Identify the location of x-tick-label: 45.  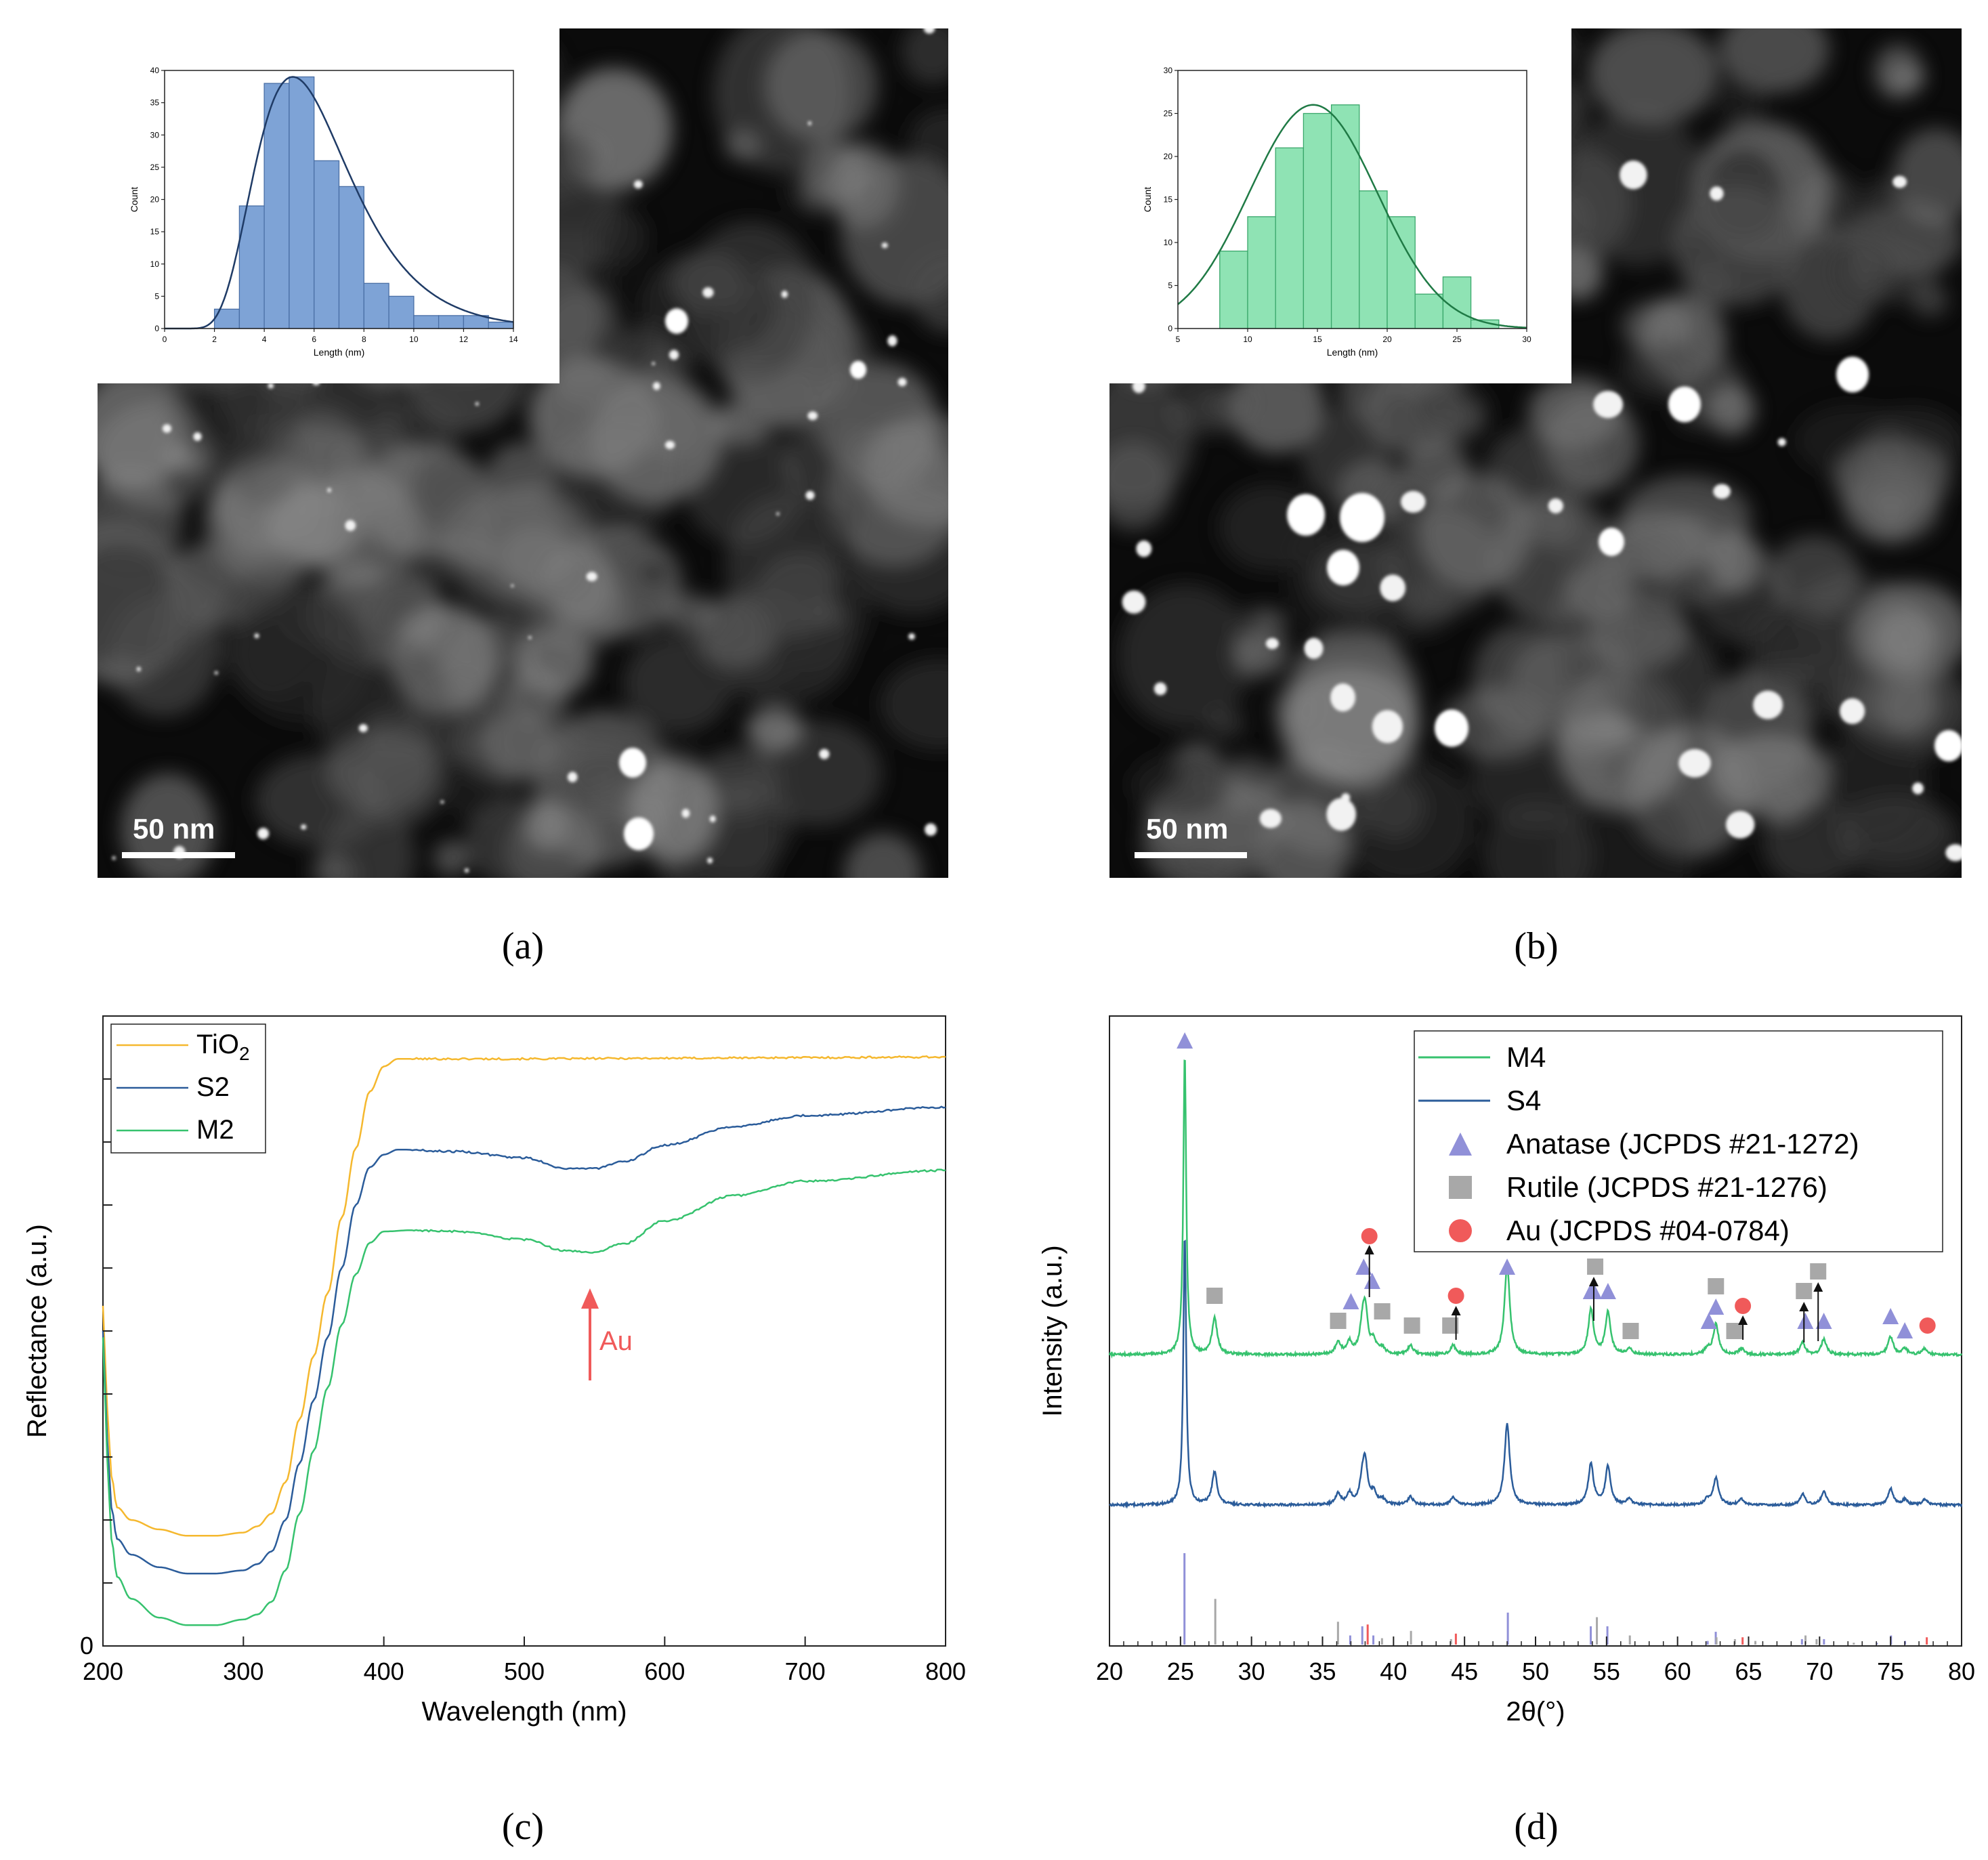
(1464, 1671).